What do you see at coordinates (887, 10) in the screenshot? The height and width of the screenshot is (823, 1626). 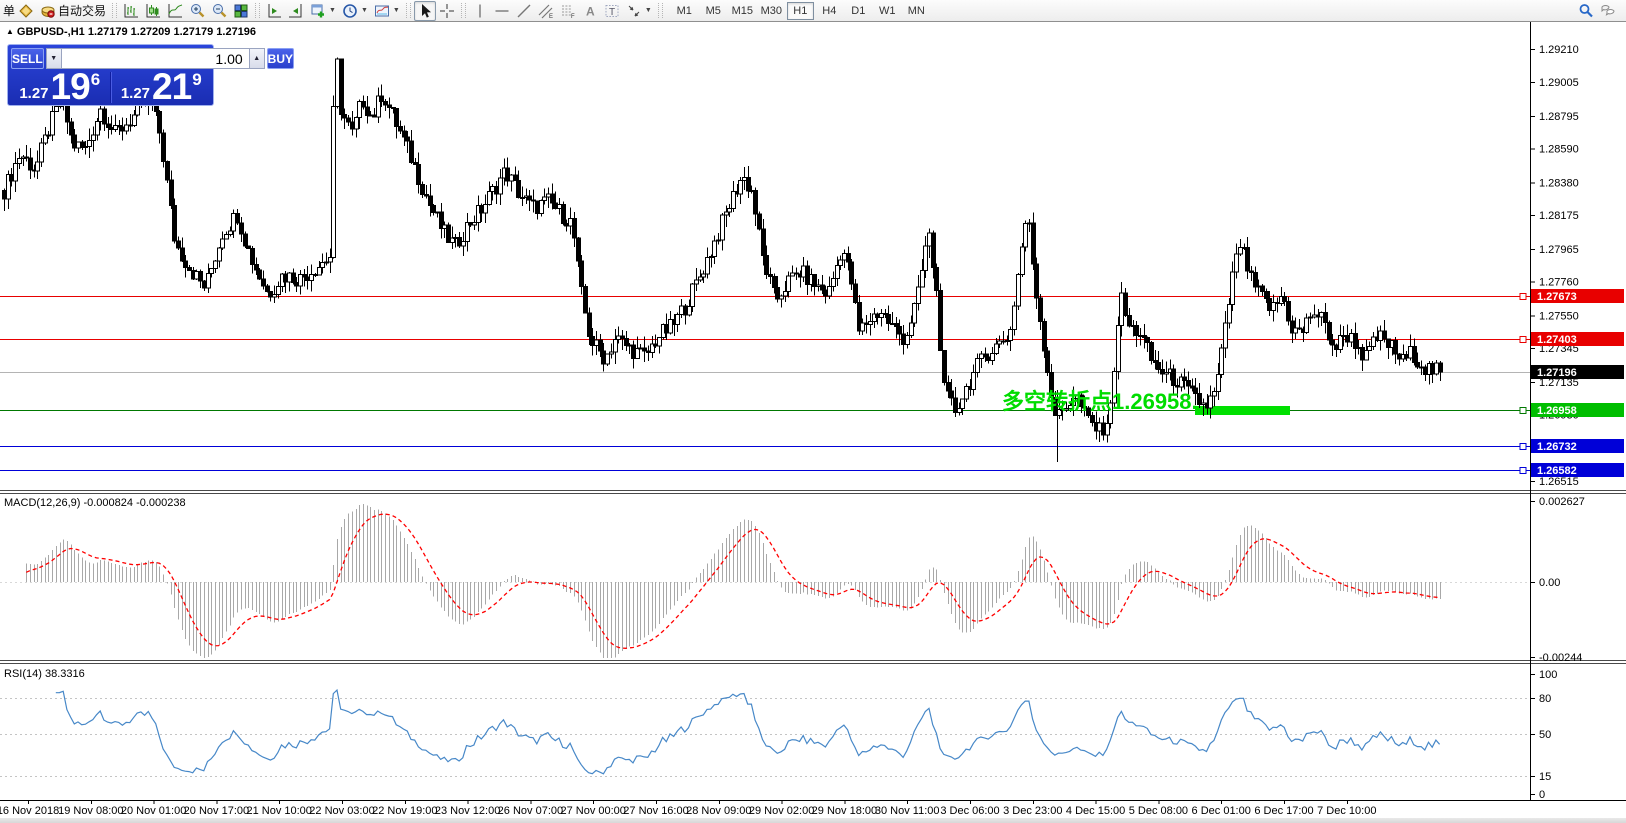 I see `timeframe-W1: W1` at bounding box center [887, 10].